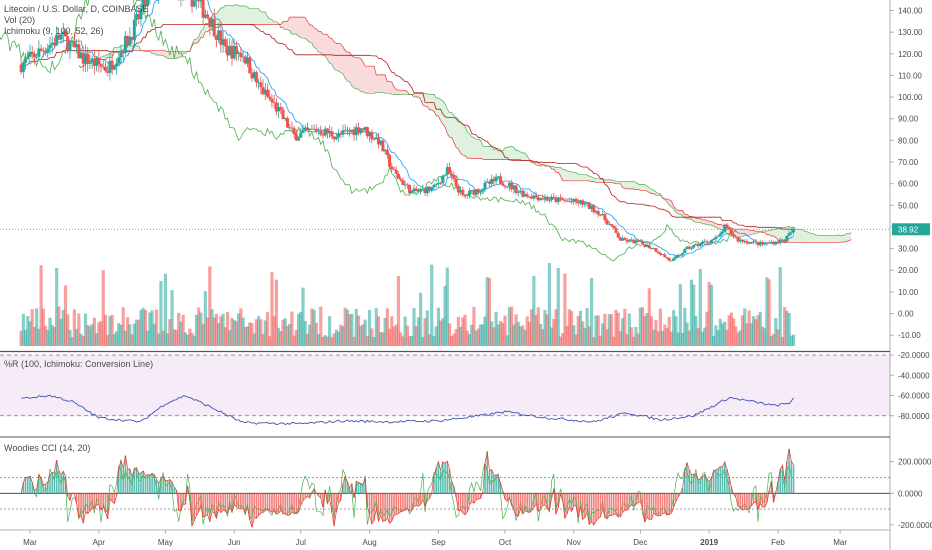  I want to click on volume-indicator-label: Vol (20), so click(20, 20).